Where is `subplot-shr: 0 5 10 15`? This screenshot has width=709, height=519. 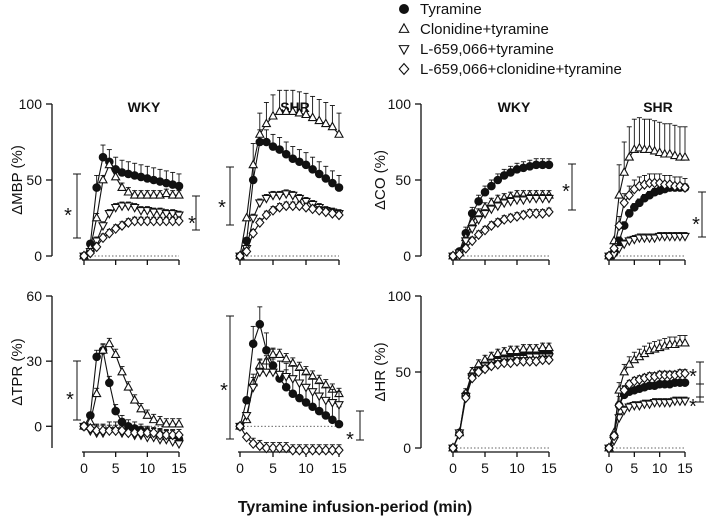
subplot-shr: 0 5 10 15 is located at coordinates (291, 391).